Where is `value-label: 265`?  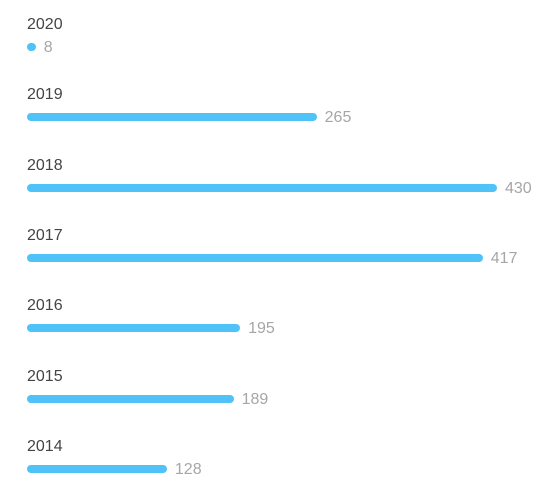 value-label: 265 is located at coordinates (338, 118).